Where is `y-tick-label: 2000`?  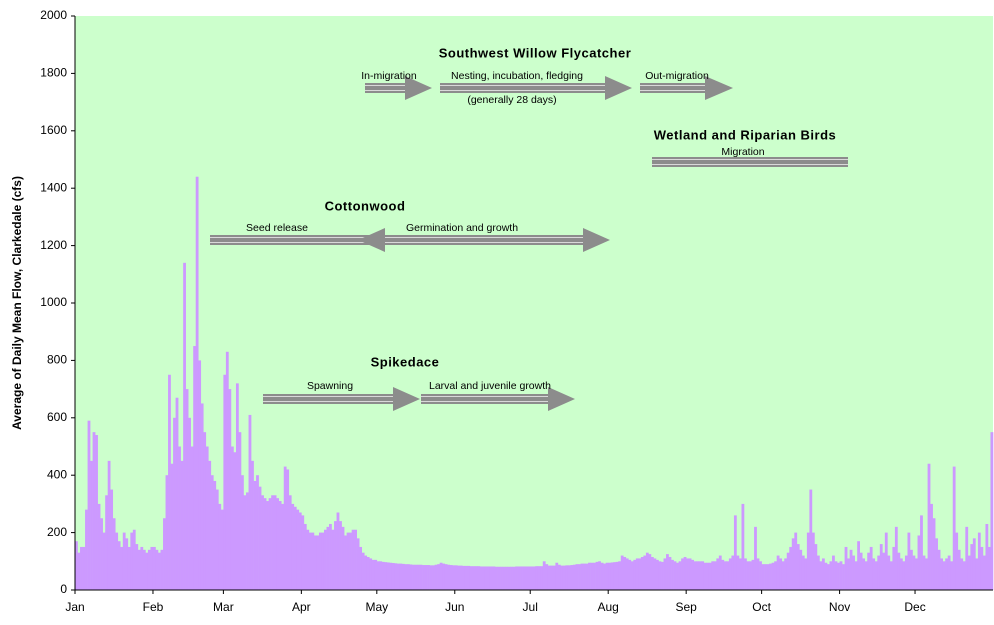 y-tick-label: 2000 is located at coordinates (53, 15).